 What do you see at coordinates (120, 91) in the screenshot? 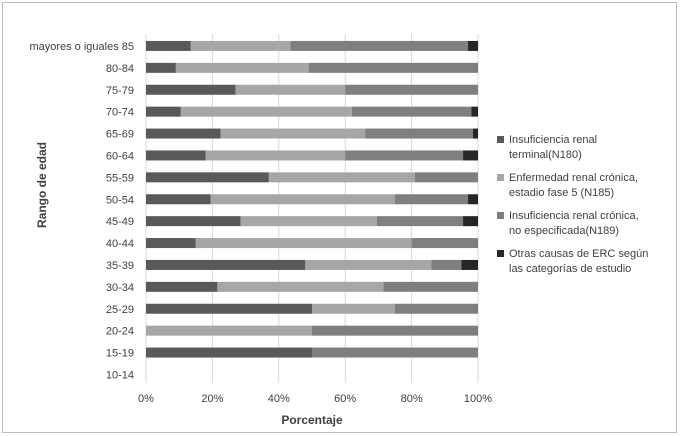
I see `y-tick-label: 75-79` at bounding box center [120, 91].